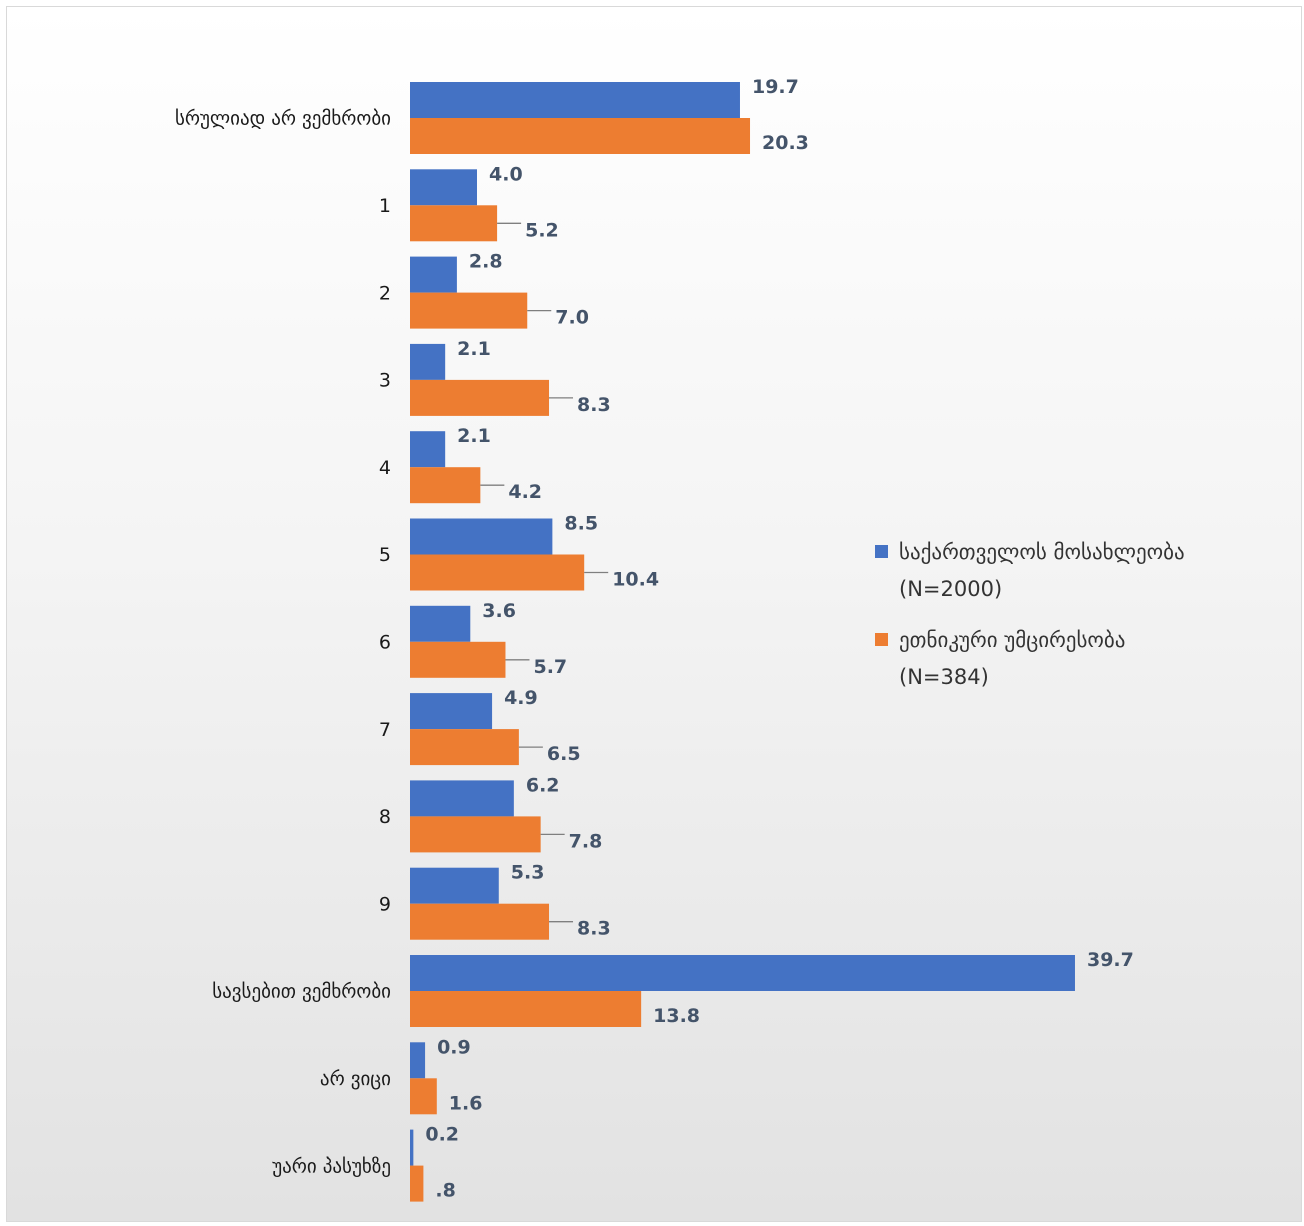 The height and width of the screenshot is (1226, 1304). I want to click on legend-entry-sample: (N=2000), so click(950, 589).